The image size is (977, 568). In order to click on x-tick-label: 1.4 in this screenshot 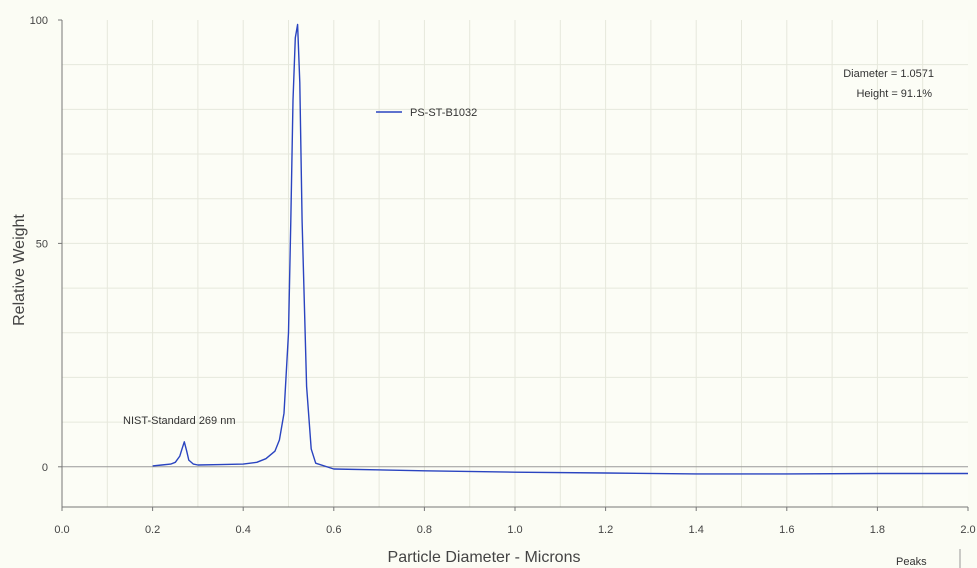, I will do `click(696, 530)`.